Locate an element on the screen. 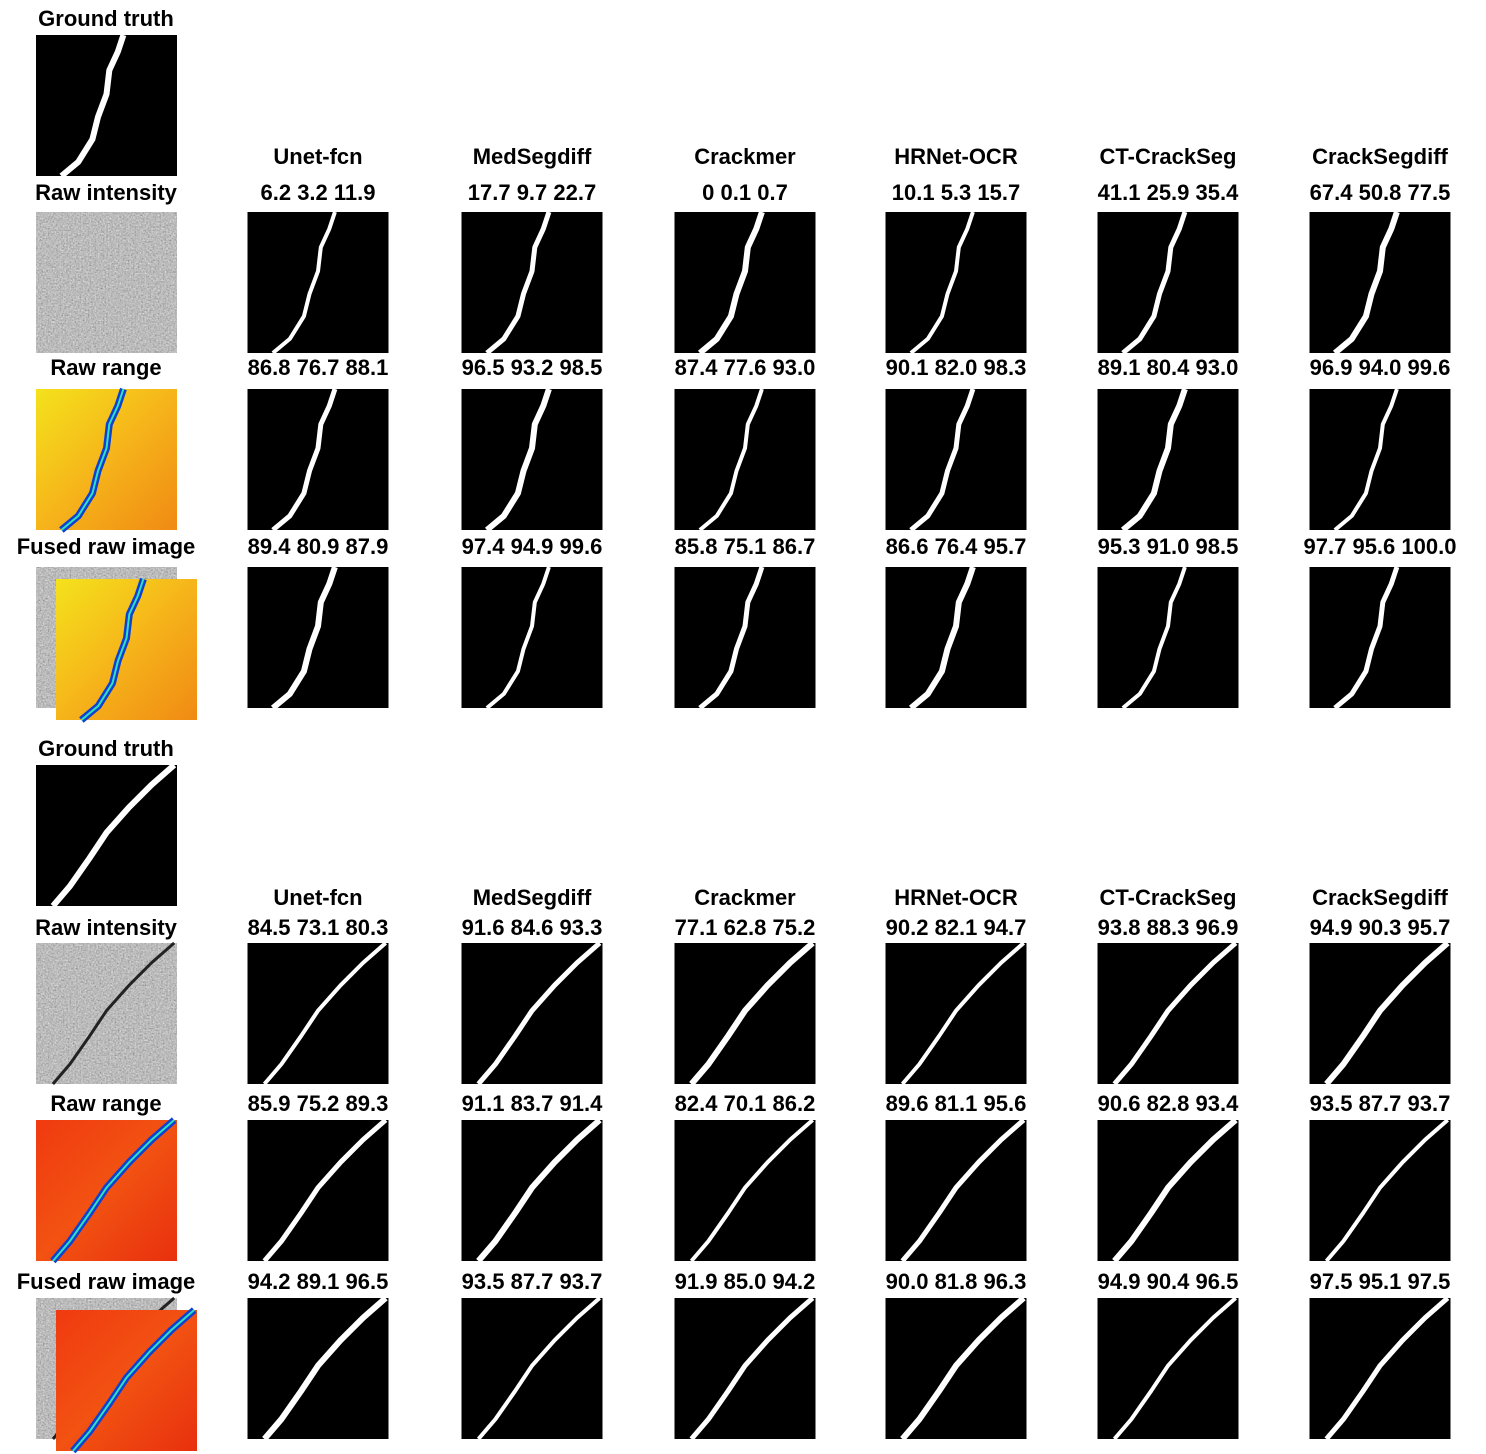 This screenshot has width=1486, height=1454. score-text: 90.0 81.8 96.3 is located at coordinates (956, 1281).